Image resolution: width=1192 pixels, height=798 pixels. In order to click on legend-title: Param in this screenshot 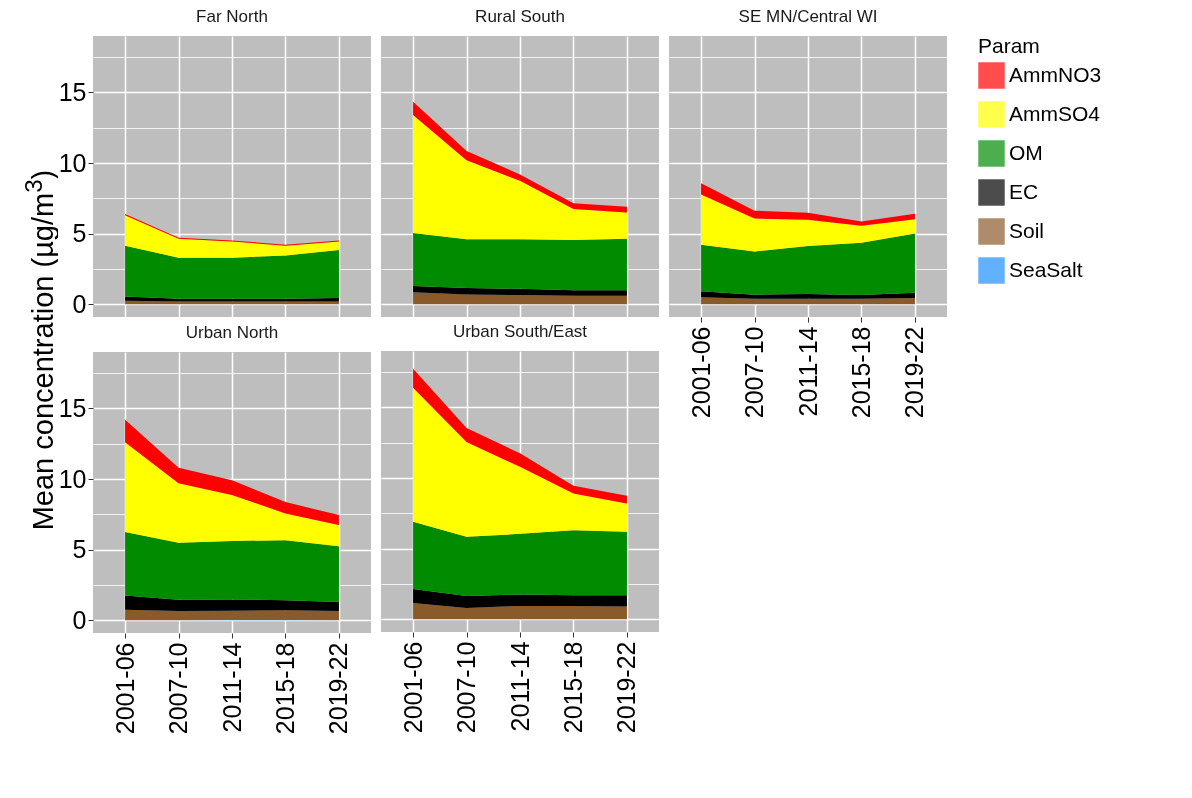, I will do `click(1009, 45)`.